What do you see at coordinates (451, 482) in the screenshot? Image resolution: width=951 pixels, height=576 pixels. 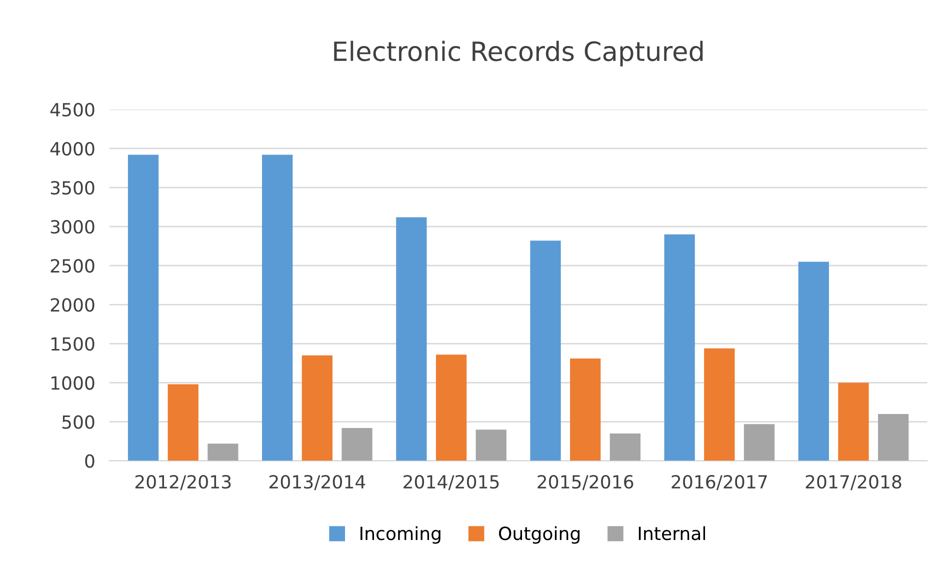 I see `x-tick-label: 2014/2015` at bounding box center [451, 482].